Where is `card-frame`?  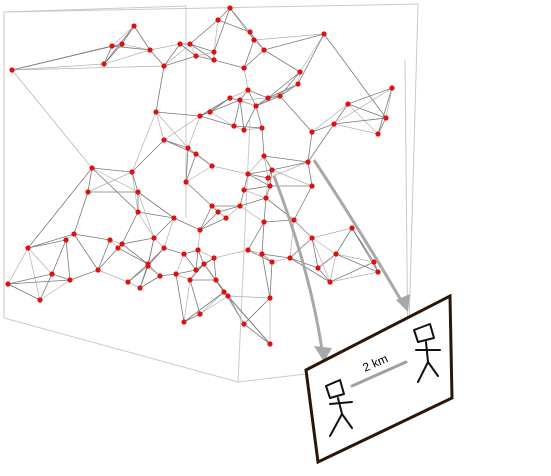 card-frame is located at coordinates (379, 379).